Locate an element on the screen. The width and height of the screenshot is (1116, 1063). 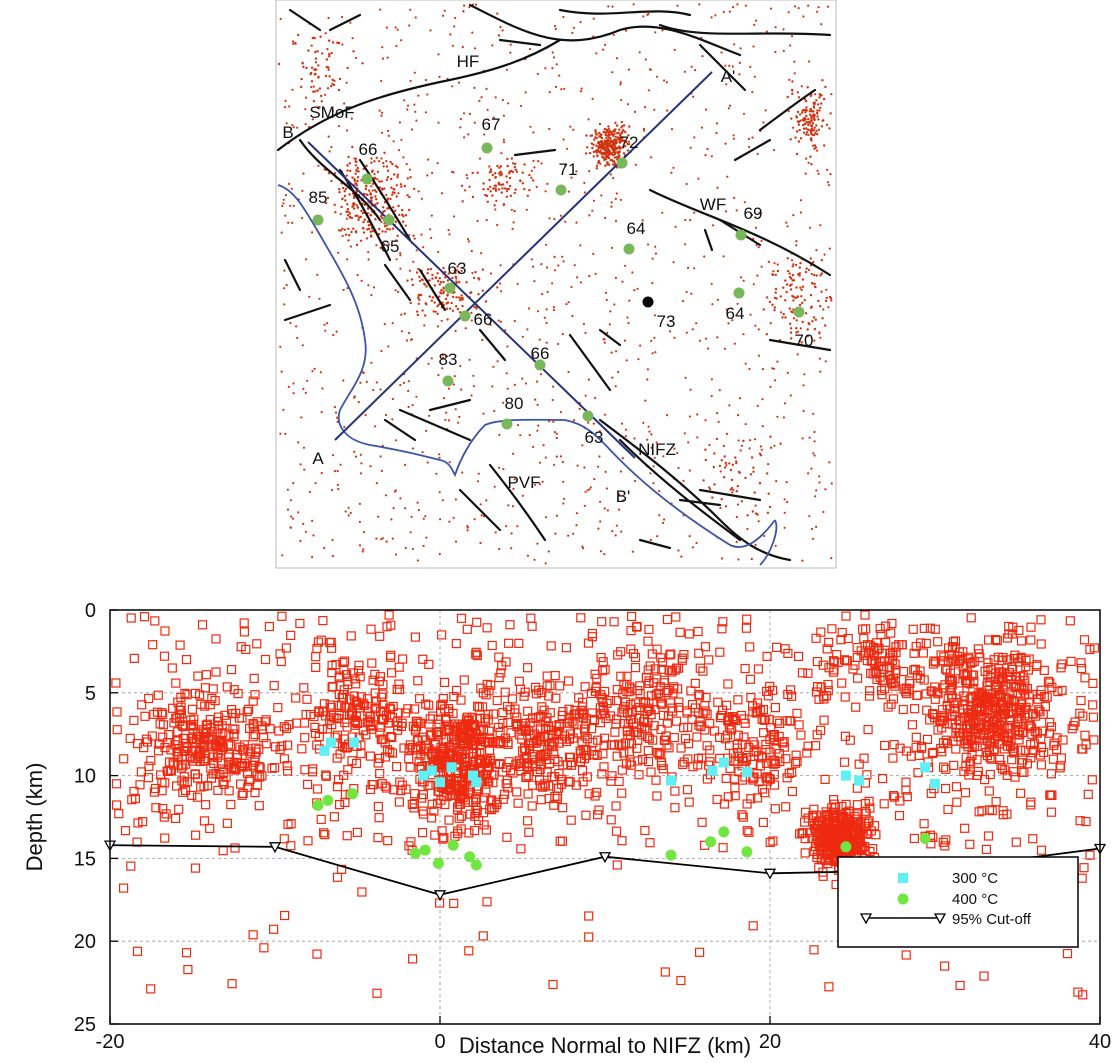
fault-pvf is located at coordinates (517, 502).